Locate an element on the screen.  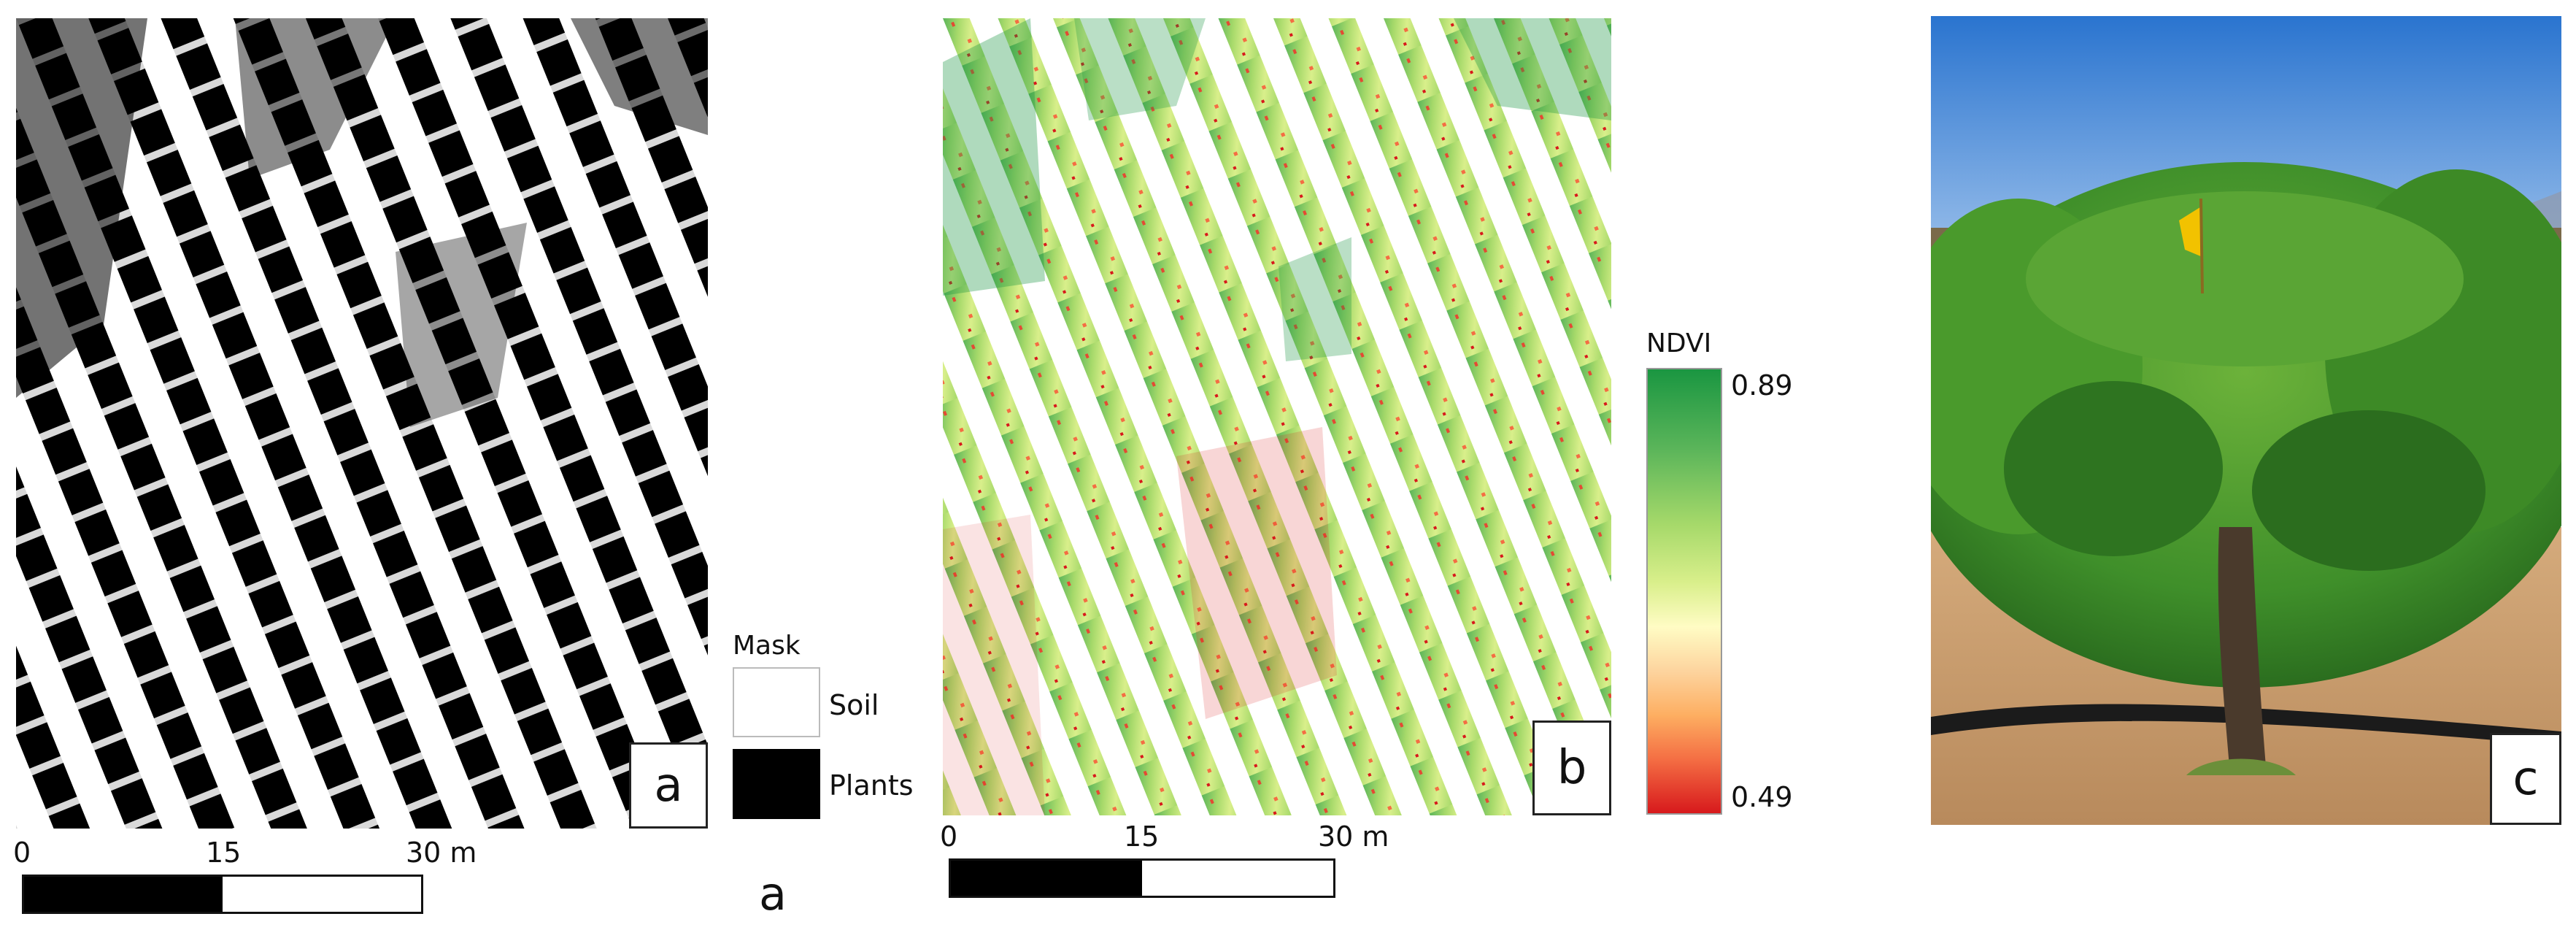
scale-bar-b-light-segment is located at coordinates (1237, 878).